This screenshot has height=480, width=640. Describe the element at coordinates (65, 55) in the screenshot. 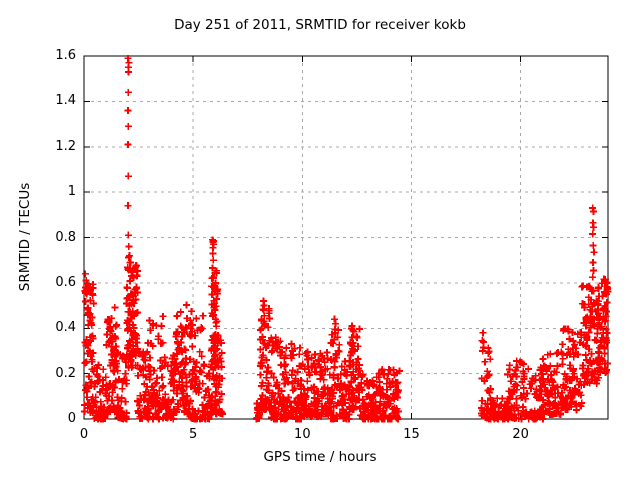

I see `y-tick-label: 1.6` at that location.